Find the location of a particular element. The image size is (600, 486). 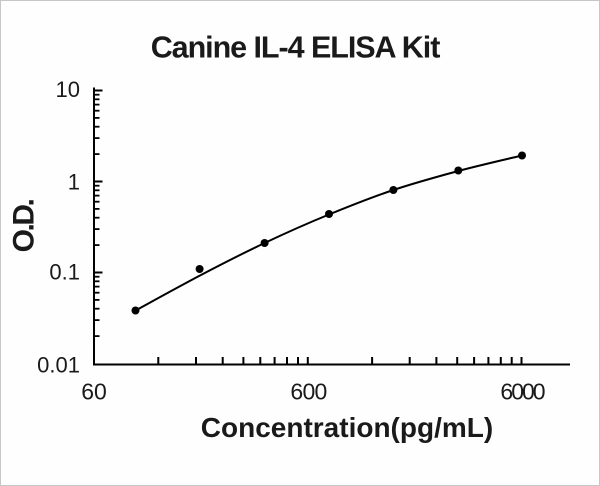

svg-text: 0.01 is located at coordinates (58, 365).